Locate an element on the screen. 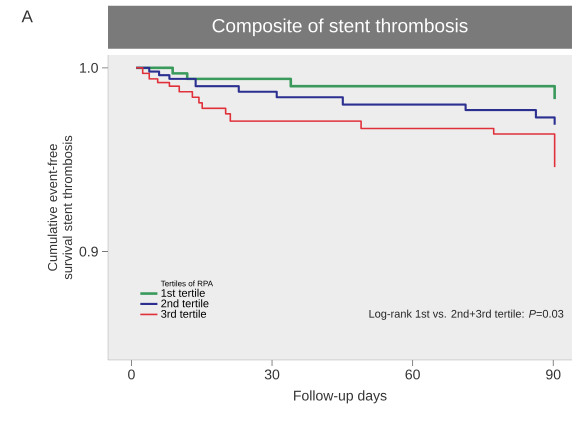 Image resolution: width=574 pixels, height=433 pixels. y-axis-title: Cumulative event-free survival stent thrombosis is located at coordinates (60, 208).